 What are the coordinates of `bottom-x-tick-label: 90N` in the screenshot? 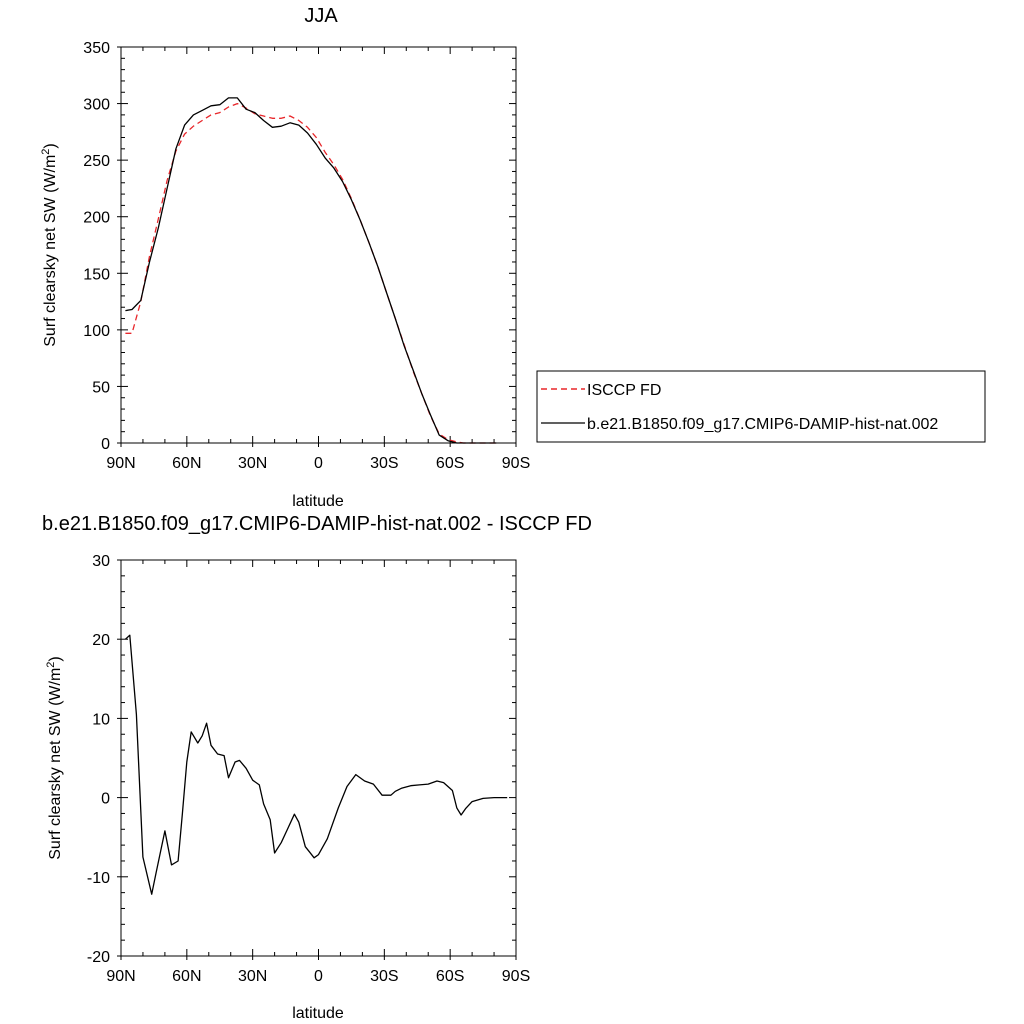 It's located at (120, 976).